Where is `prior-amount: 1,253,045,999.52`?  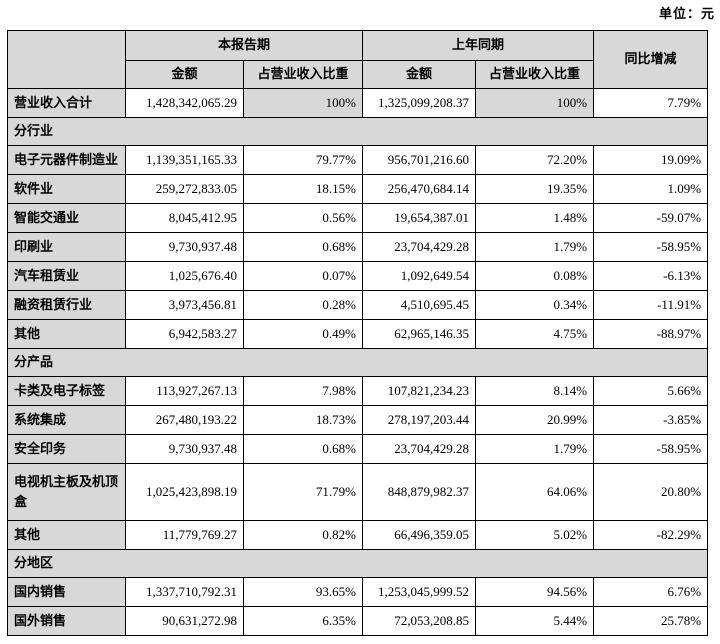 prior-amount: 1,253,045,999.52 is located at coordinates (419, 592).